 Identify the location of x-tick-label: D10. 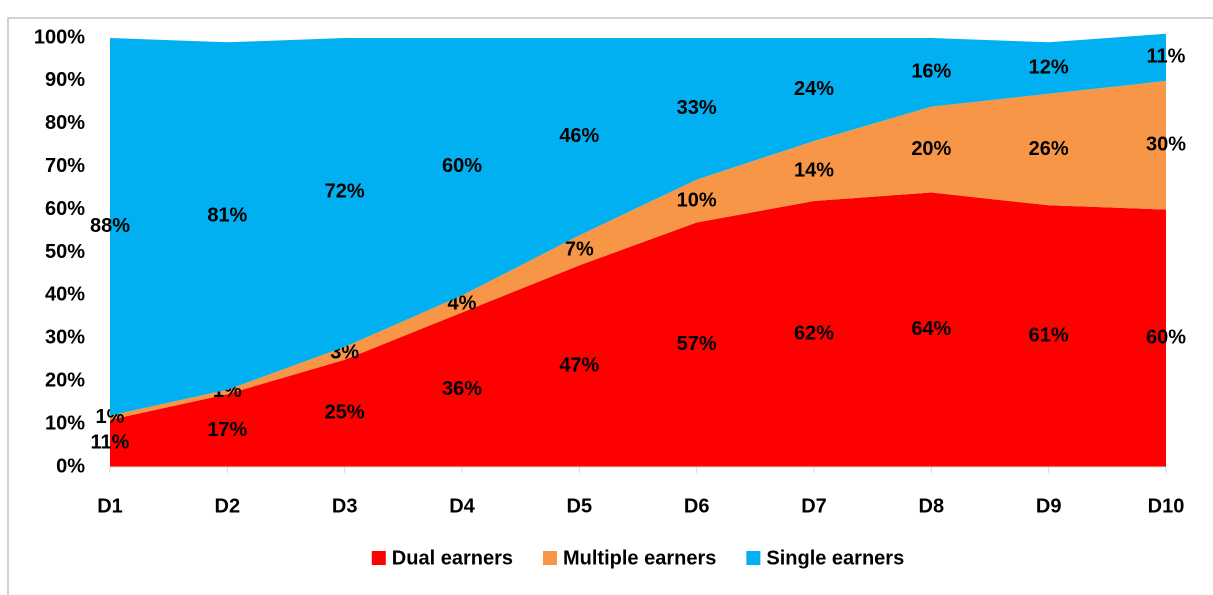
(1166, 506).